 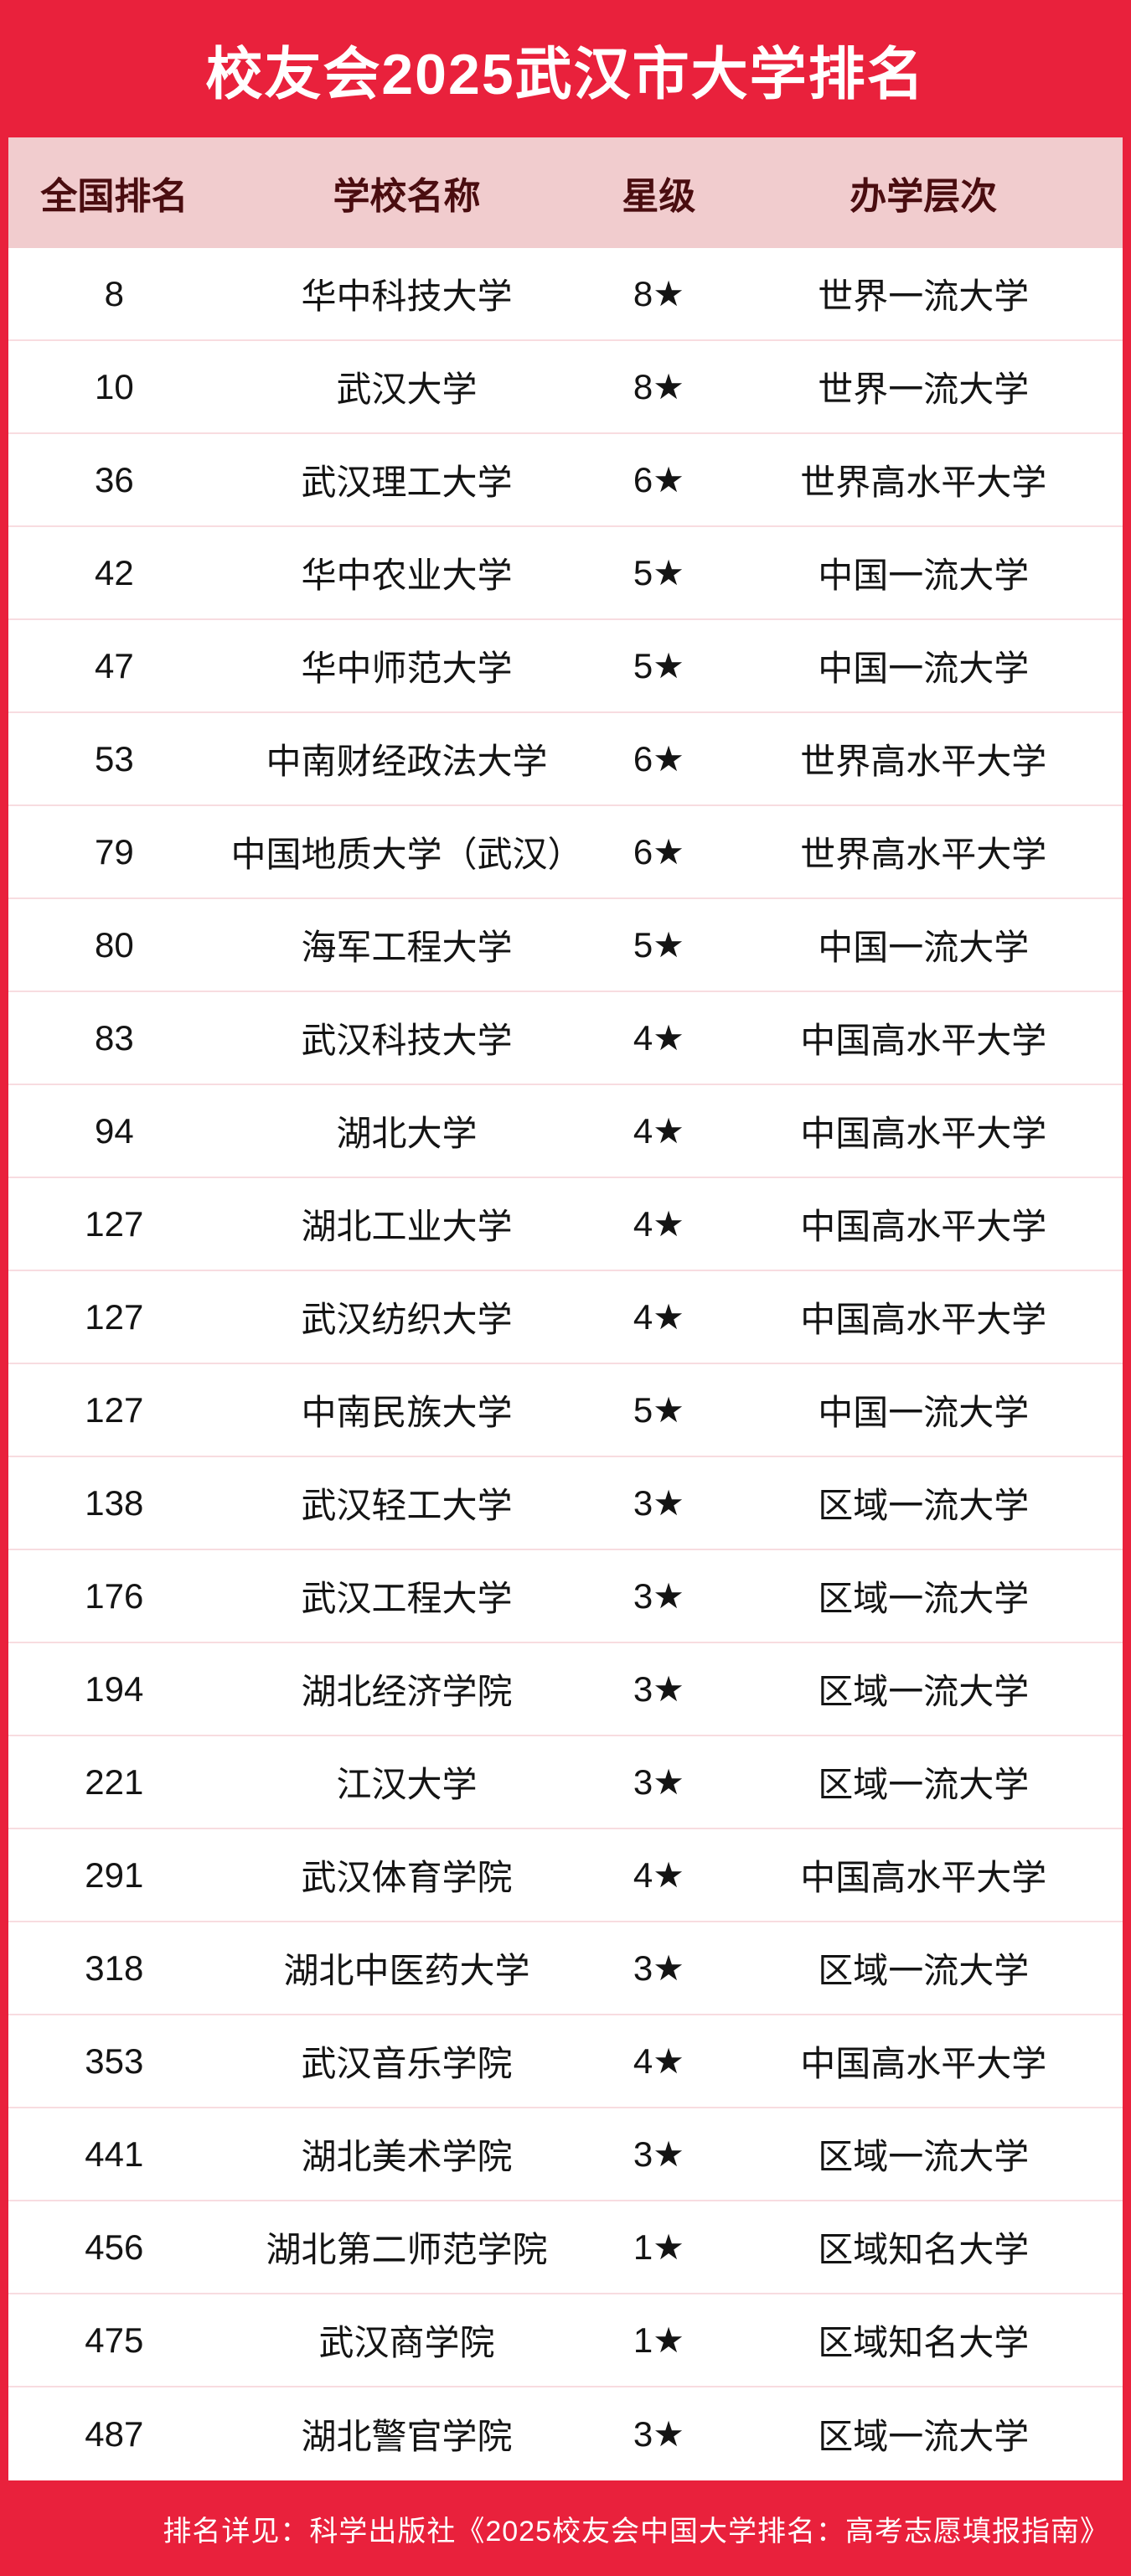 I want to click on page-title: 校友会2025武汉市大学排名, so click(x=565, y=74).